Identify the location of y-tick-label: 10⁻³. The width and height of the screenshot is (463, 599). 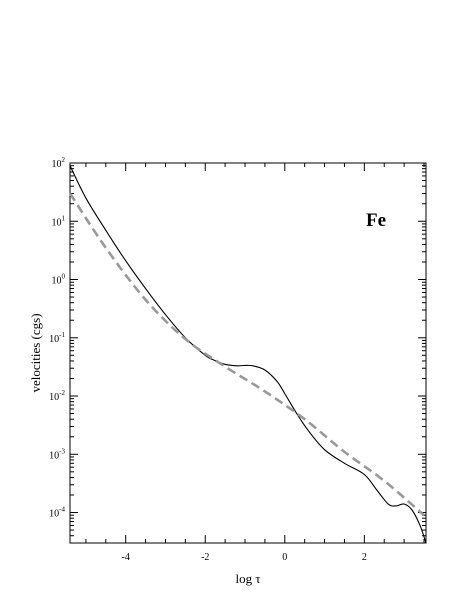
(57, 454).